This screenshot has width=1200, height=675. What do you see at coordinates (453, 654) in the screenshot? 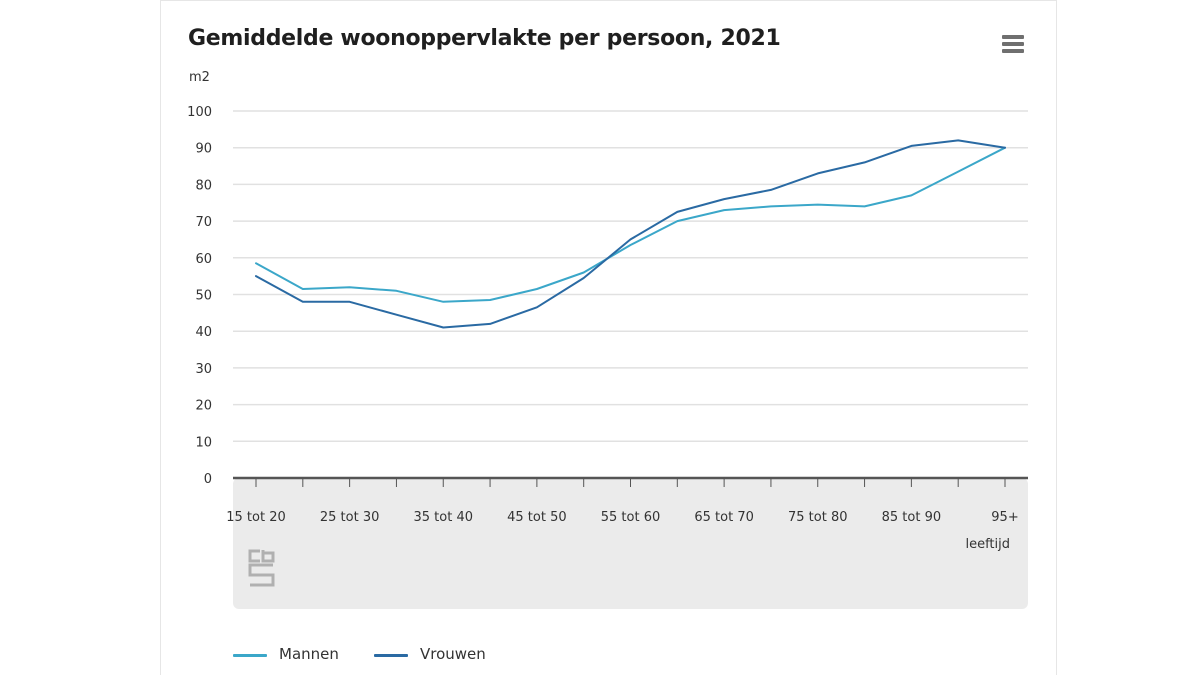
I see `legend-label-vrouwen: Vrouwen` at bounding box center [453, 654].